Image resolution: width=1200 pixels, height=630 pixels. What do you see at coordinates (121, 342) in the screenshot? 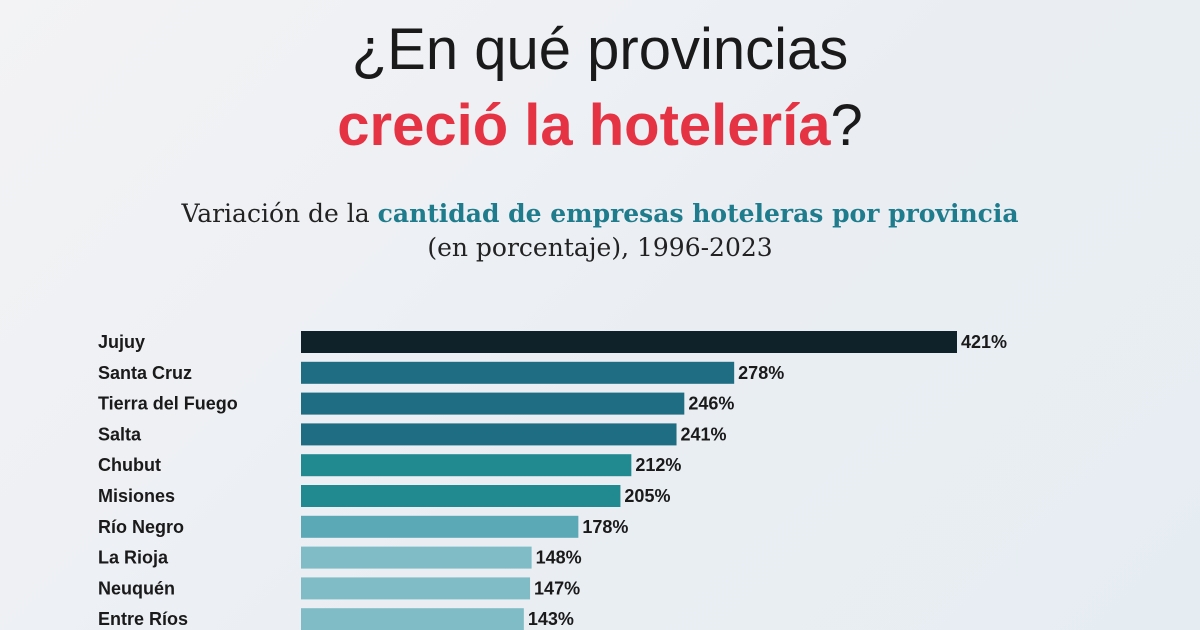
I see `category-label: Jujuy` at bounding box center [121, 342].